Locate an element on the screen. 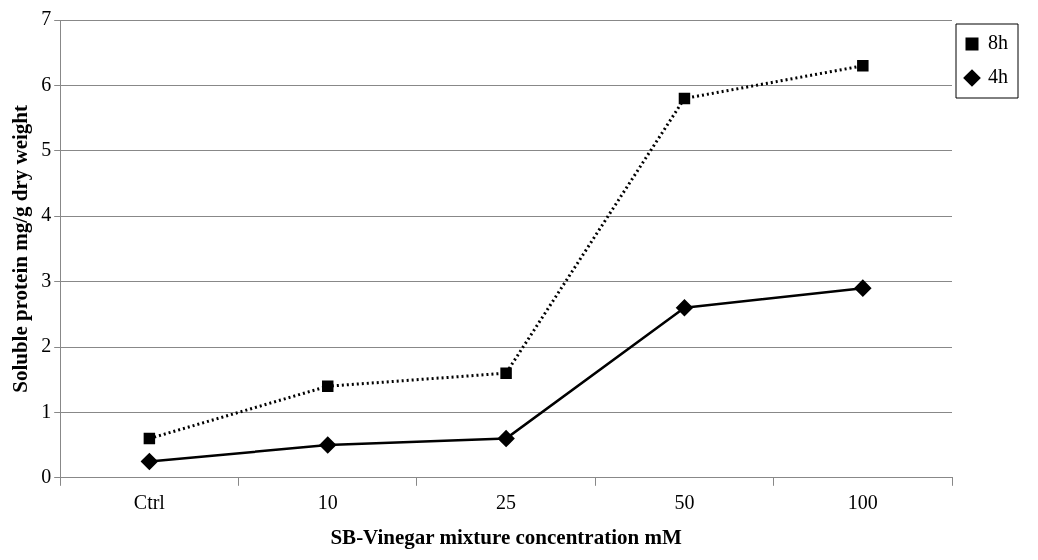 The image size is (1038, 560). y-tick-label: 0 is located at coordinates (46, 476).